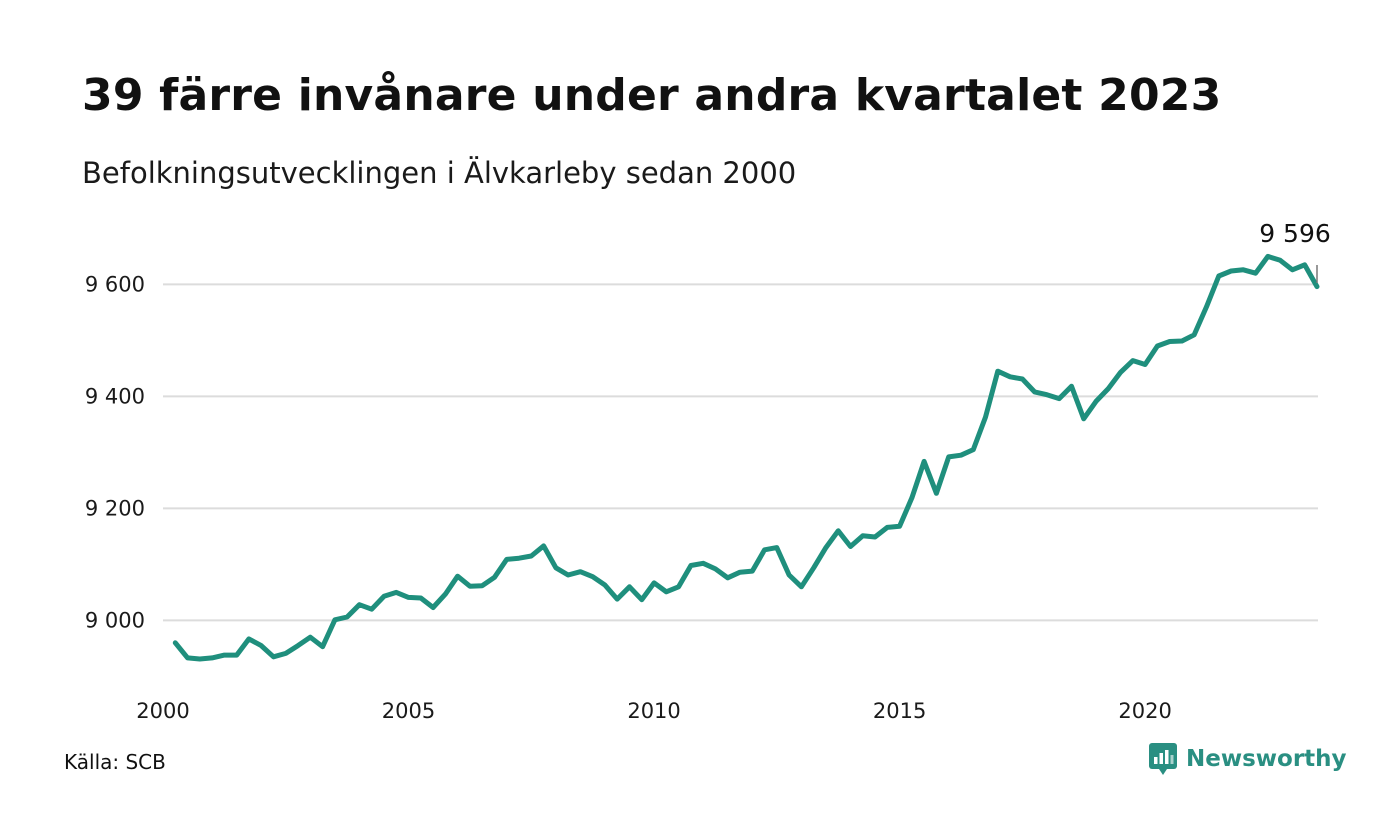 This screenshot has height=840, width=1400. What do you see at coordinates (162, 711) in the screenshot?
I see `x-tick-label: 2000` at bounding box center [162, 711].